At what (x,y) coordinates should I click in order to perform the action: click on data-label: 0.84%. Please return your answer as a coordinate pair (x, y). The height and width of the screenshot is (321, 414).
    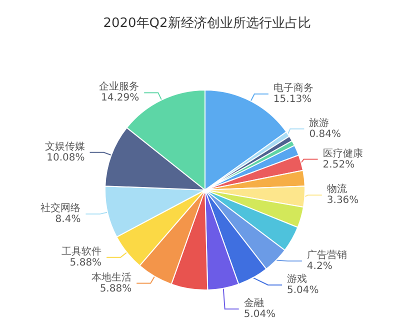
    Looking at the image, I should click on (325, 134).